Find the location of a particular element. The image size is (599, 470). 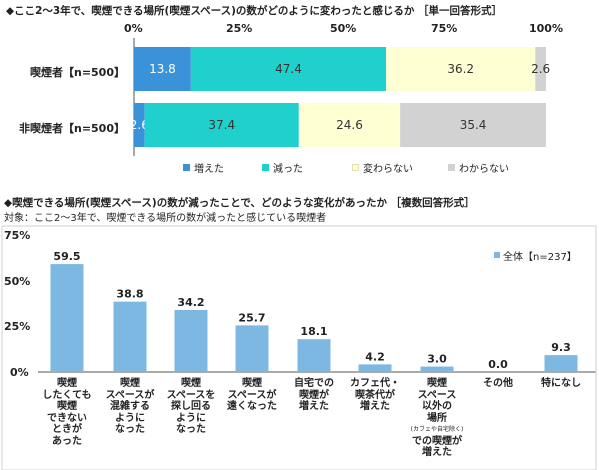

chart2-category-line: スペースを is located at coordinates (191, 395).